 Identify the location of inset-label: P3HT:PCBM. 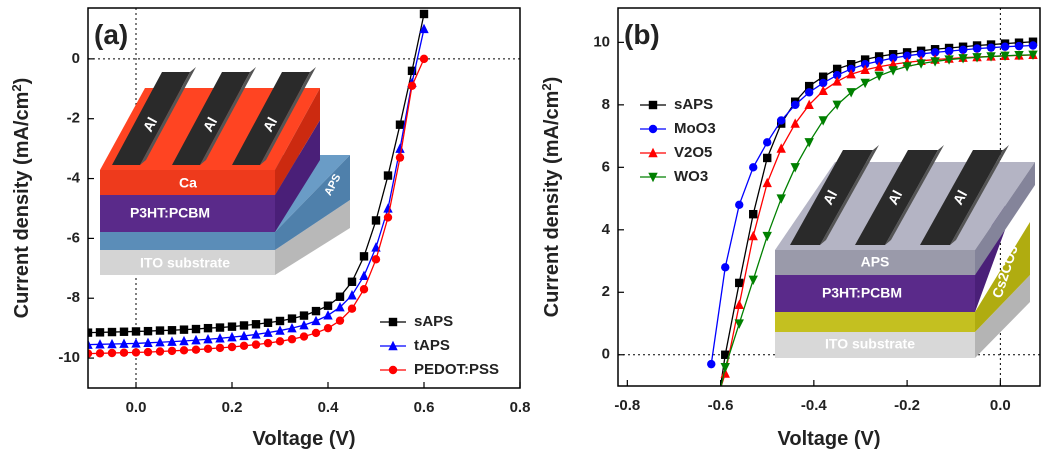
(170, 213).